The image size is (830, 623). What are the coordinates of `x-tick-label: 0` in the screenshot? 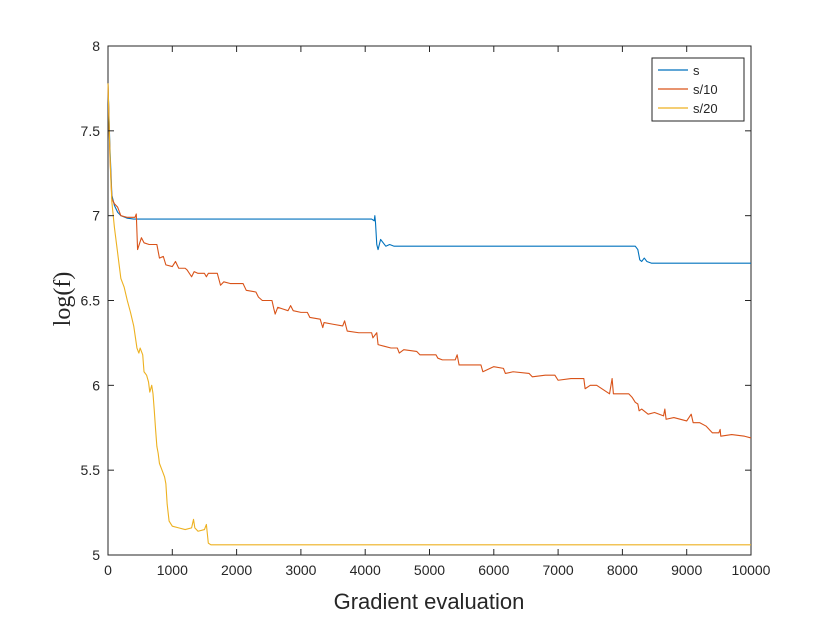 It's located at (108, 570).